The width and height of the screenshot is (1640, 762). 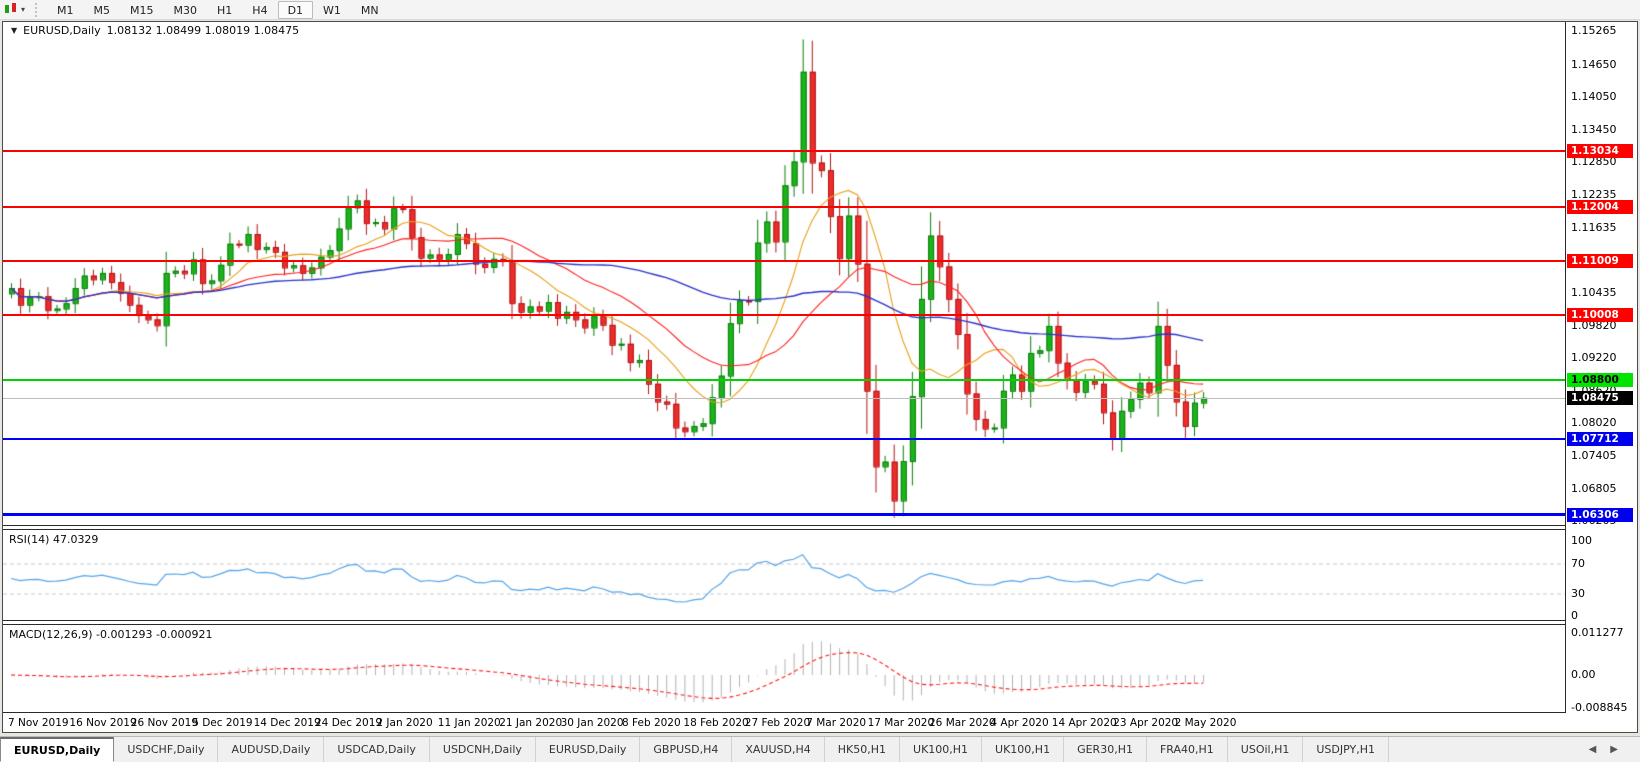 What do you see at coordinates (1600, 206) in the screenshot?
I see `level-price-badge: 1.12004` at bounding box center [1600, 206].